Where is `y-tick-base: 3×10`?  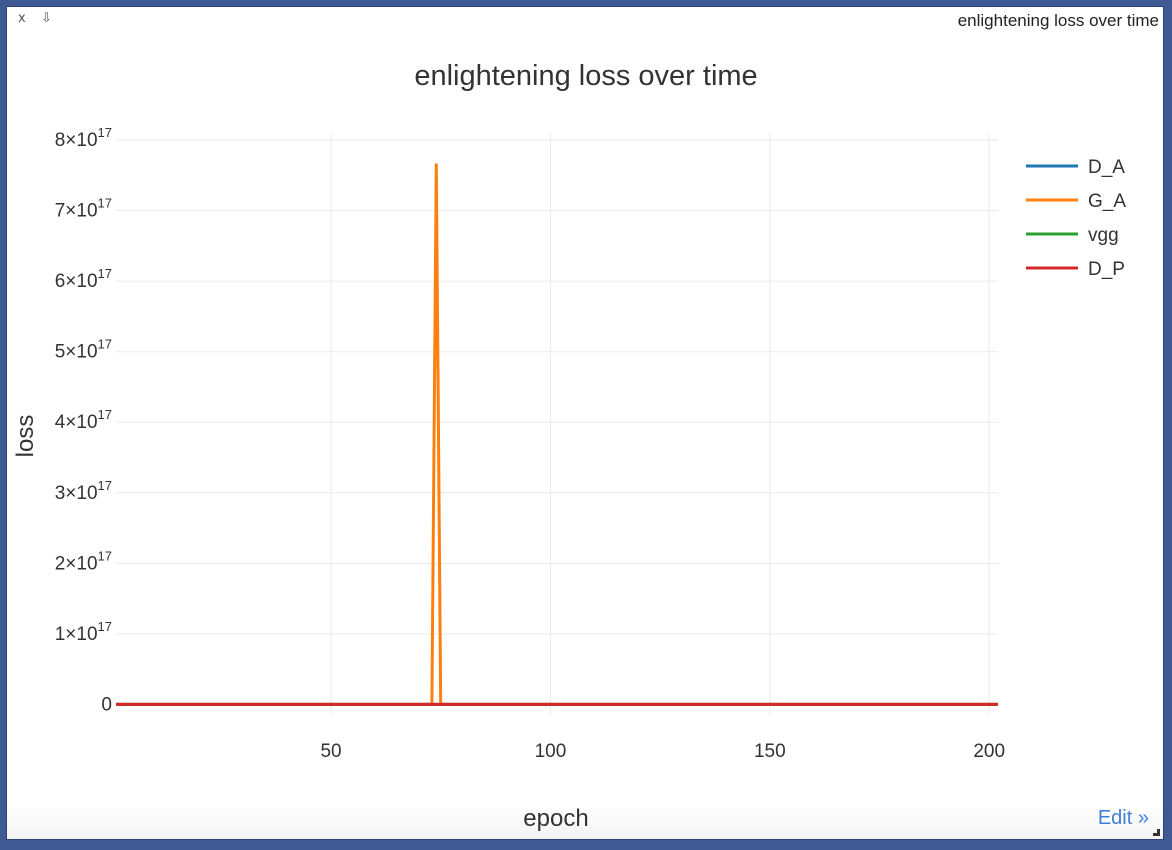 y-tick-base: 3×10 is located at coordinates (76, 493).